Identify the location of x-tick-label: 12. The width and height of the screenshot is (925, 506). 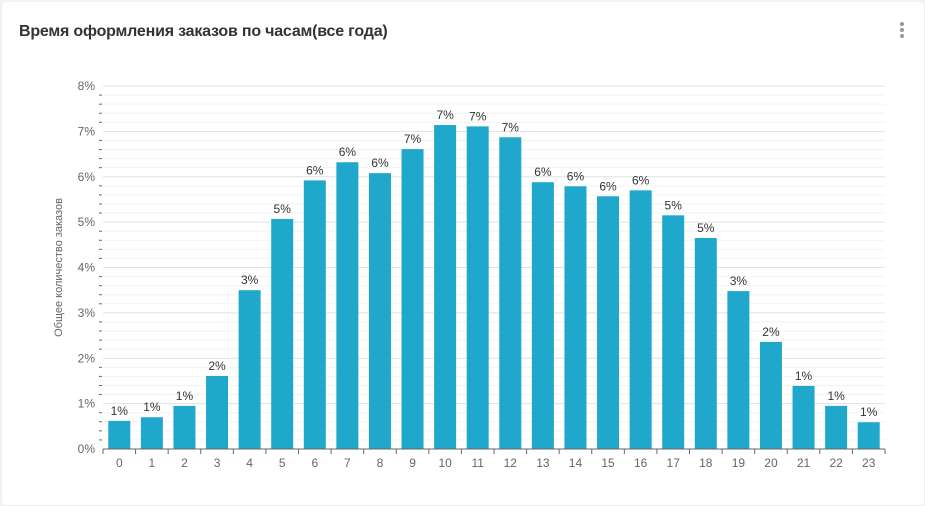
(511, 463).